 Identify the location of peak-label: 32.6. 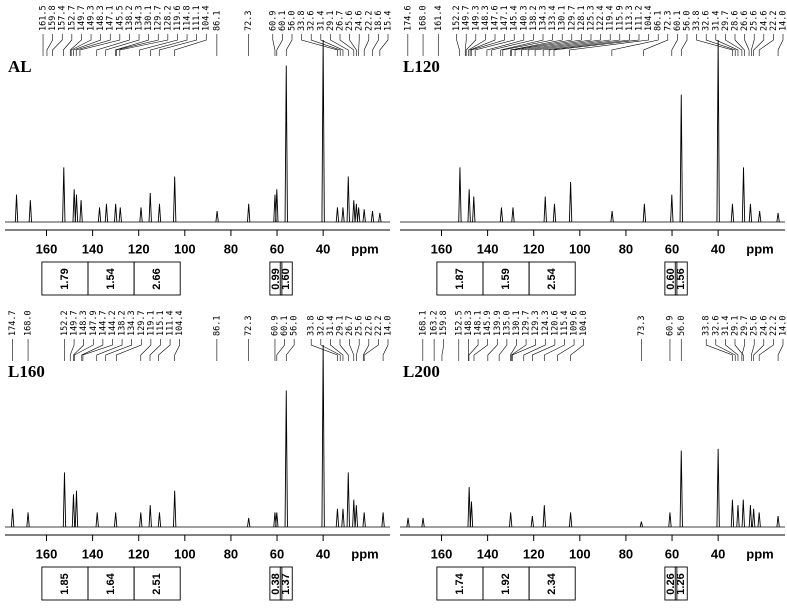
(716, 326).